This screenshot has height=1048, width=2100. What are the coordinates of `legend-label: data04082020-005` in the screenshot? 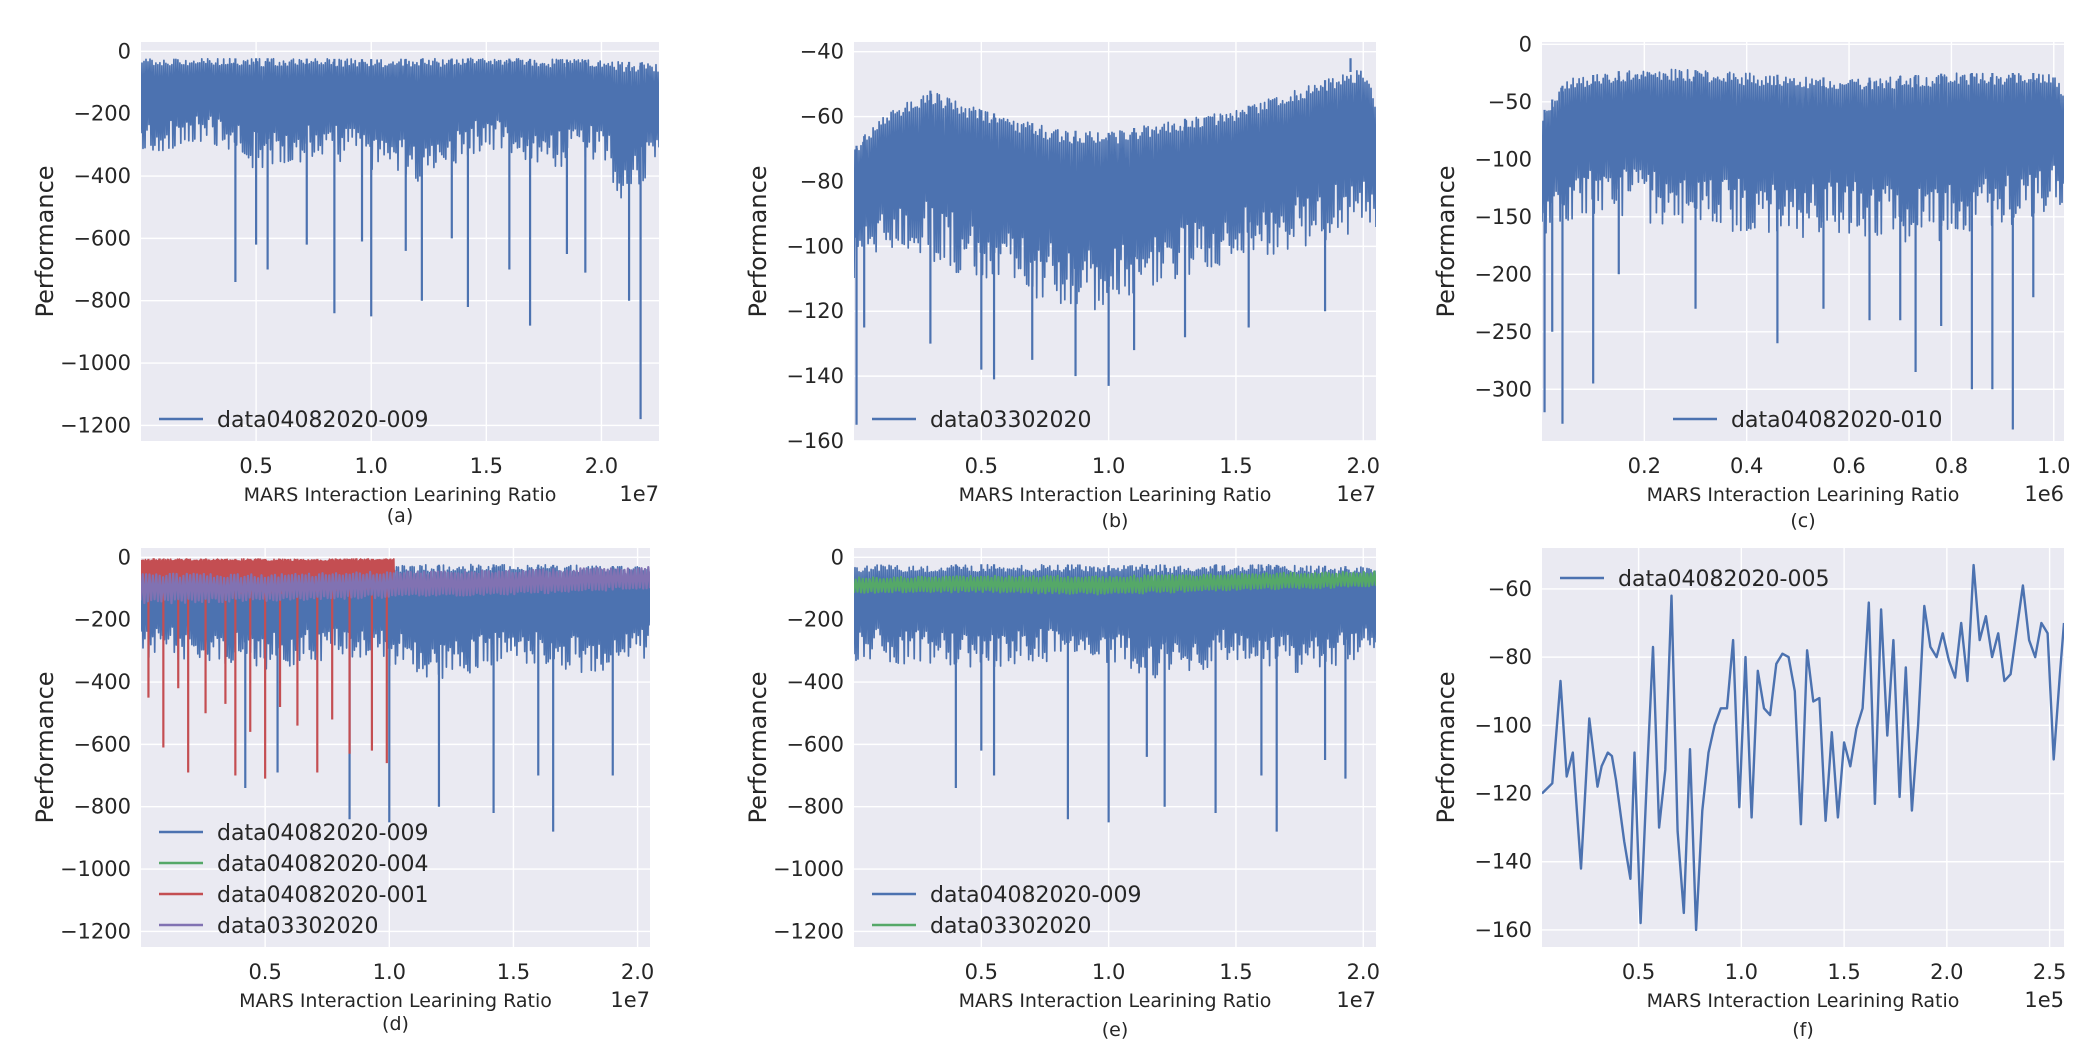 It's located at (1723, 579).